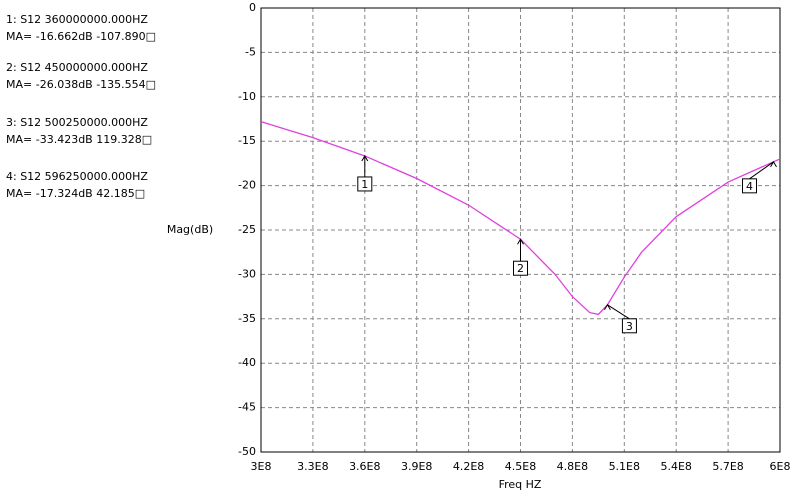 The height and width of the screenshot is (494, 800). Describe the element at coordinates (364, 466) in the screenshot. I see `x-tick-label: 3.6E8` at that location.